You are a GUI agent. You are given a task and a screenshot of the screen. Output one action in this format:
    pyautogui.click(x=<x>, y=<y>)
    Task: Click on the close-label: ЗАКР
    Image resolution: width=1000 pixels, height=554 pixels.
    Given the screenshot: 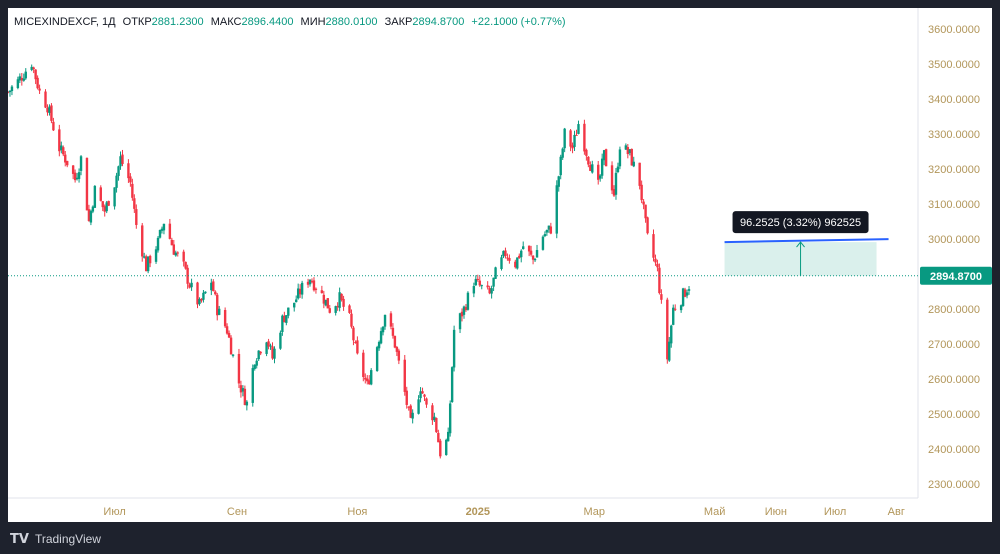 What is the action you would take?
    pyautogui.click(x=398, y=22)
    